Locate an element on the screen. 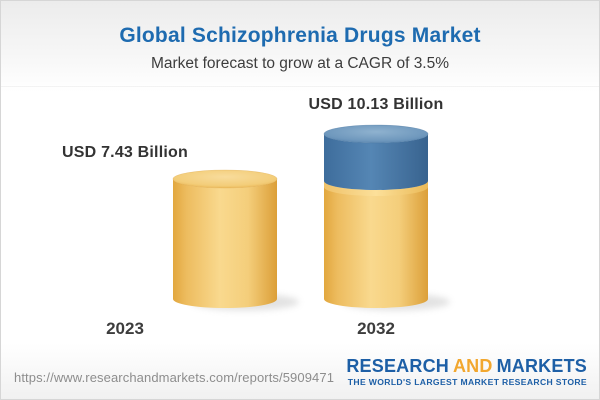 This screenshot has height=400, width=600. chart-title: Global Schizophrenia Drugs Market is located at coordinates (300, 35).